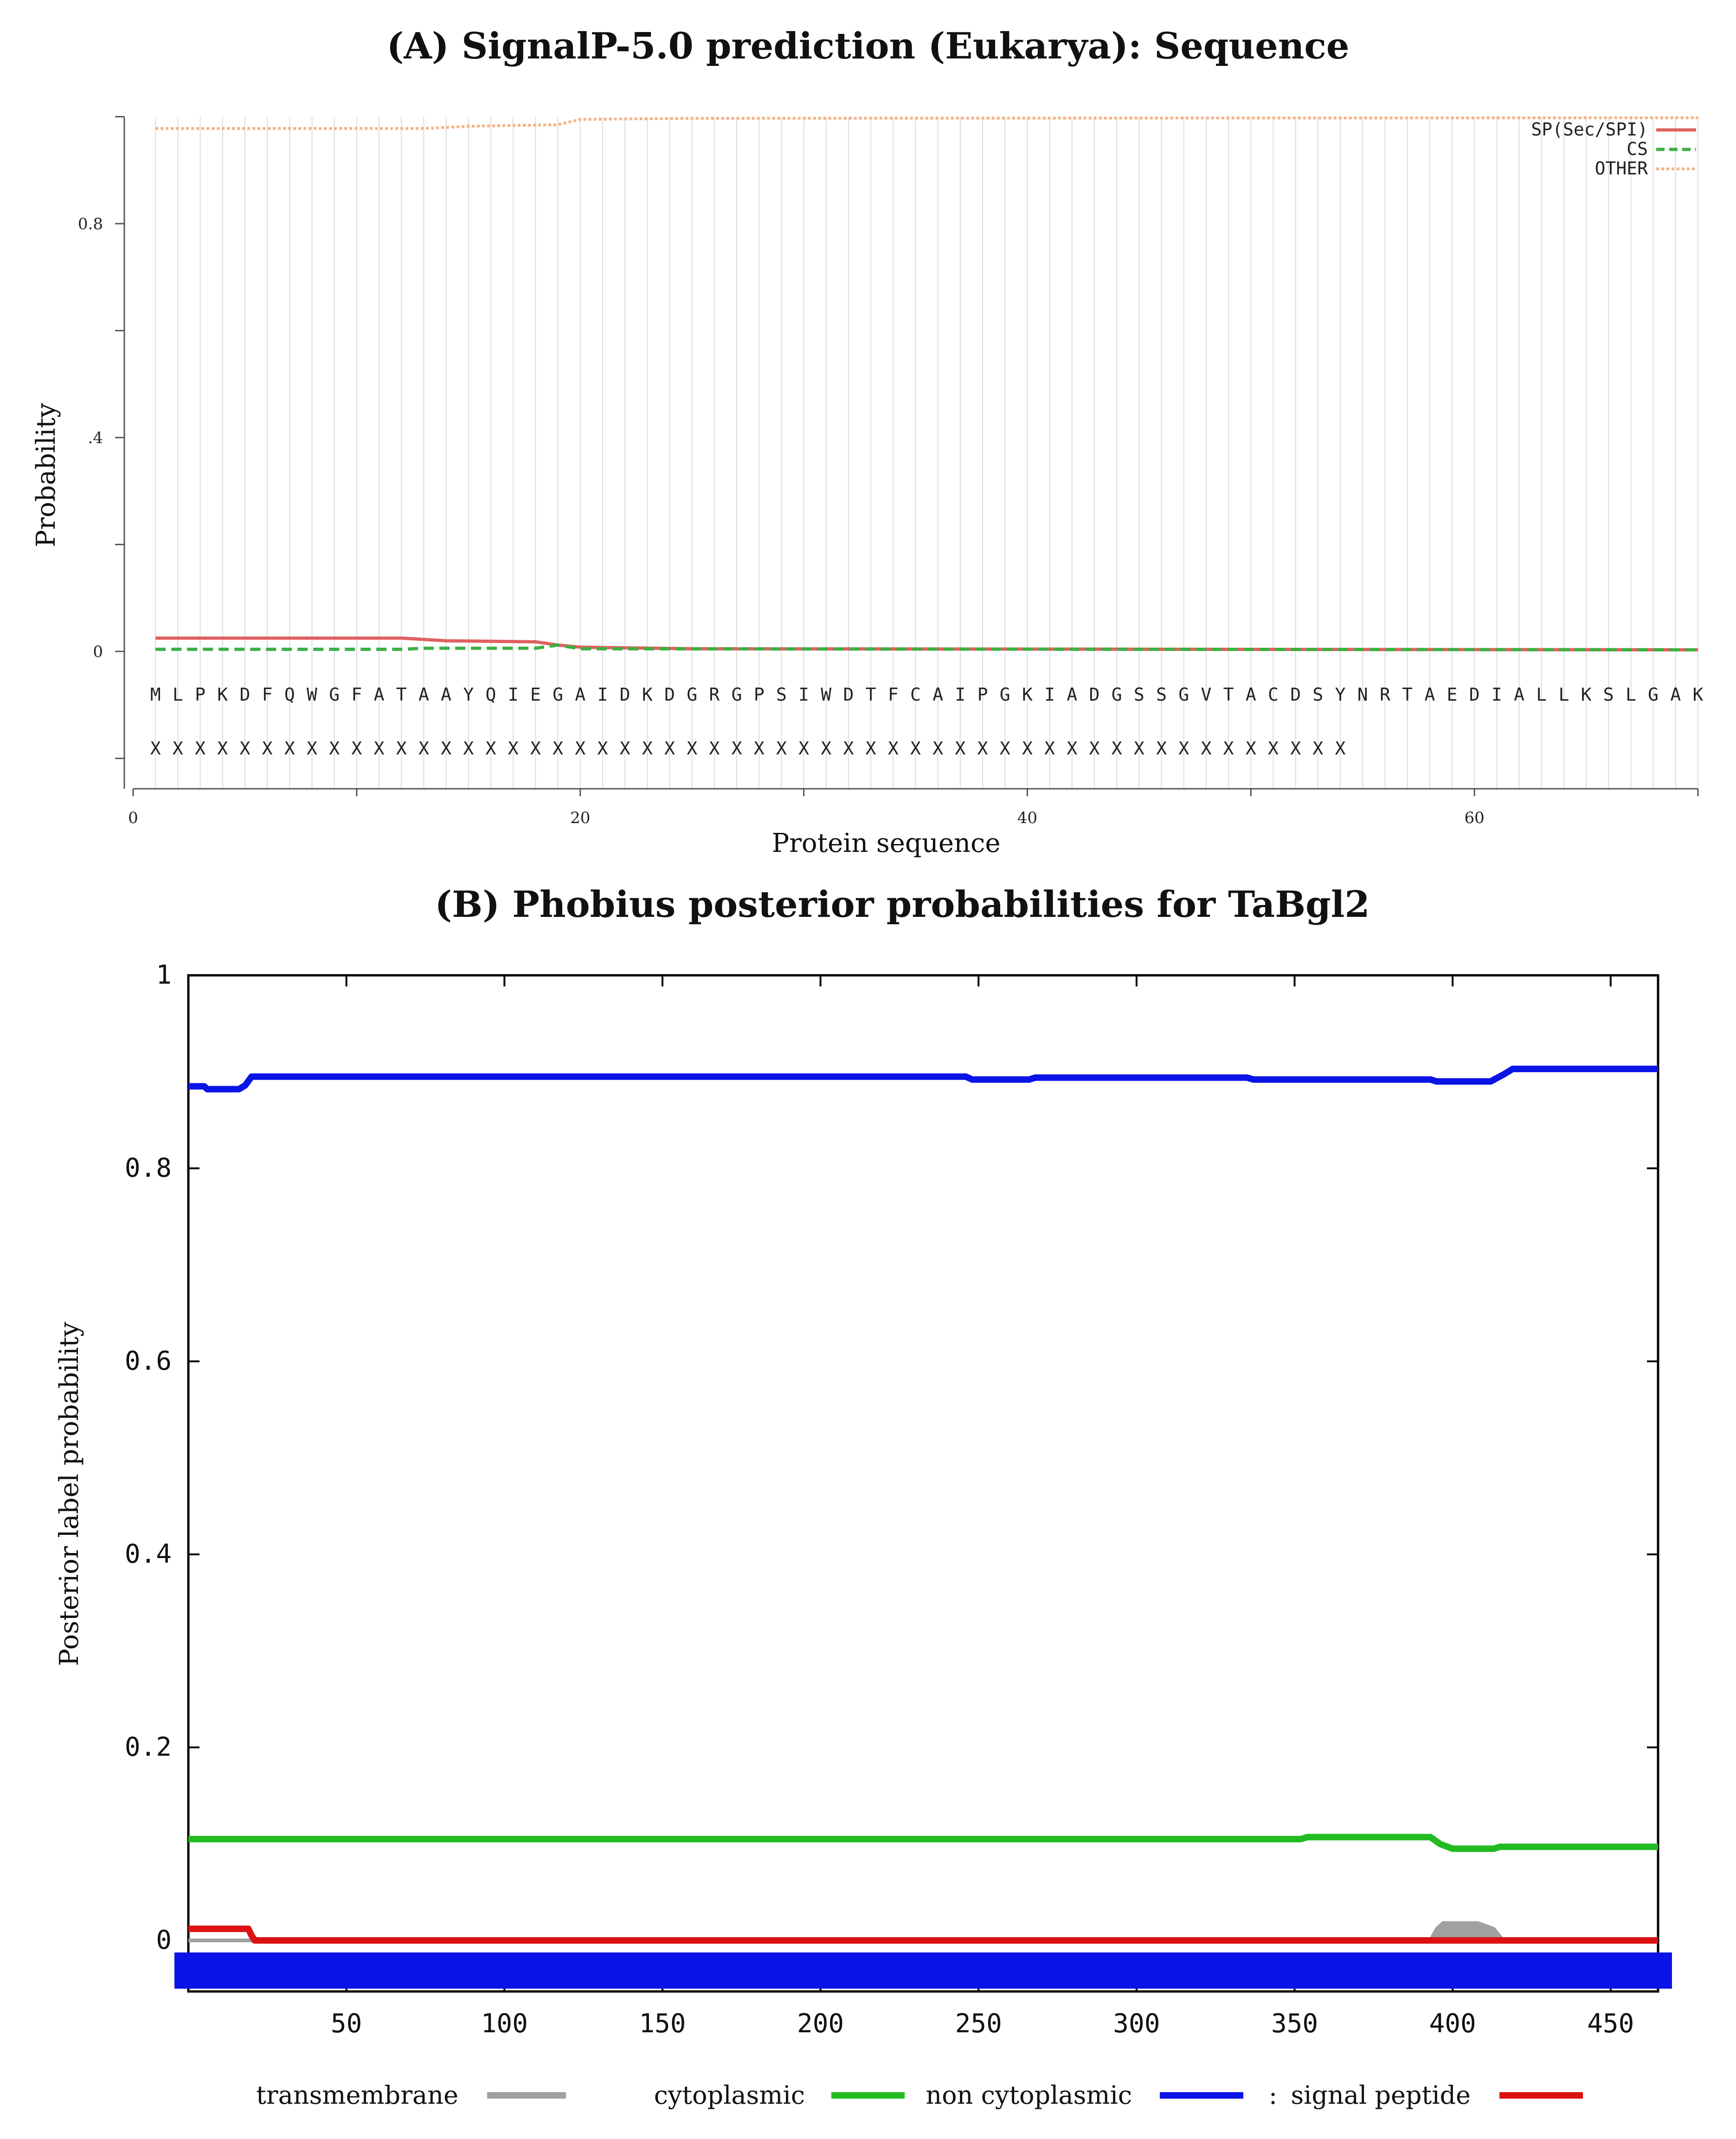 This screenshot has width=1736, height=2139. I want to click on panel-b-legend-label: transmembrane, so click(357, 2095).